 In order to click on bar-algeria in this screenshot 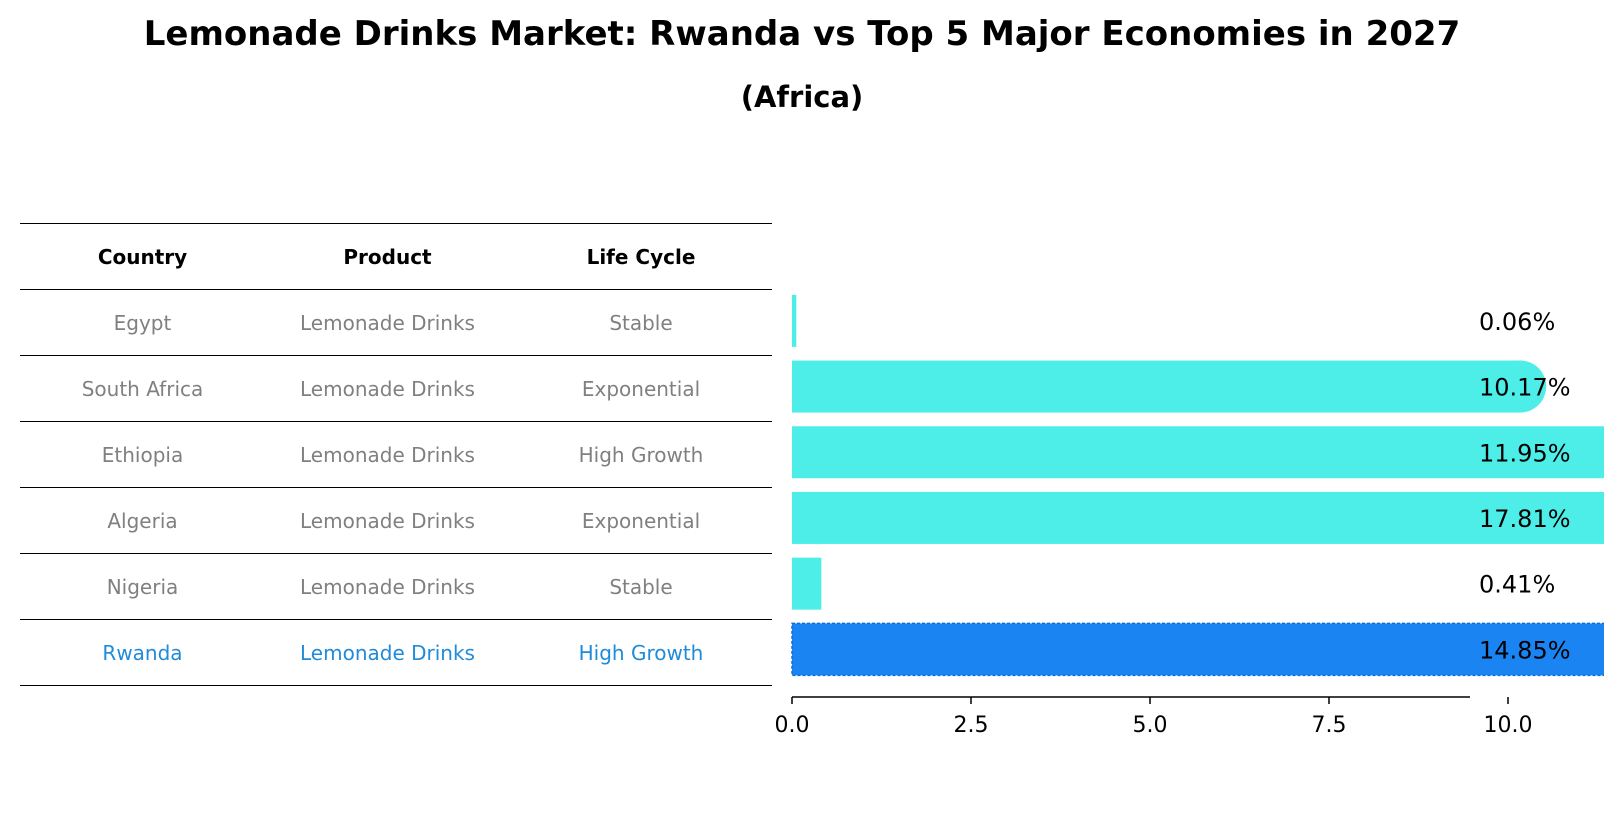, I will do `click(1198, 517)`.